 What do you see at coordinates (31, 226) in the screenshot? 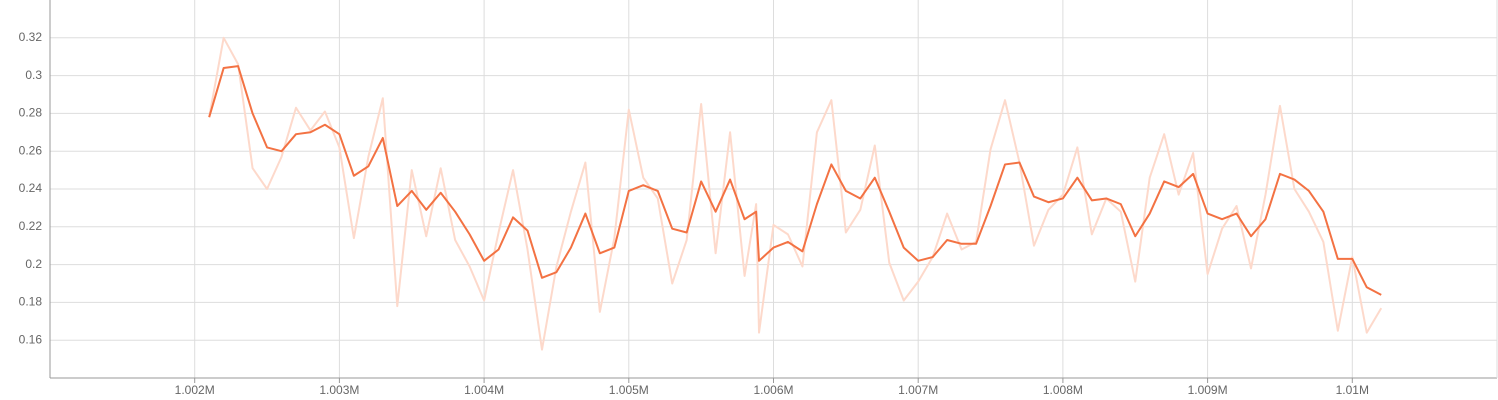
I see `y-tick-label: 0.22` at bounding box center [31, 226].